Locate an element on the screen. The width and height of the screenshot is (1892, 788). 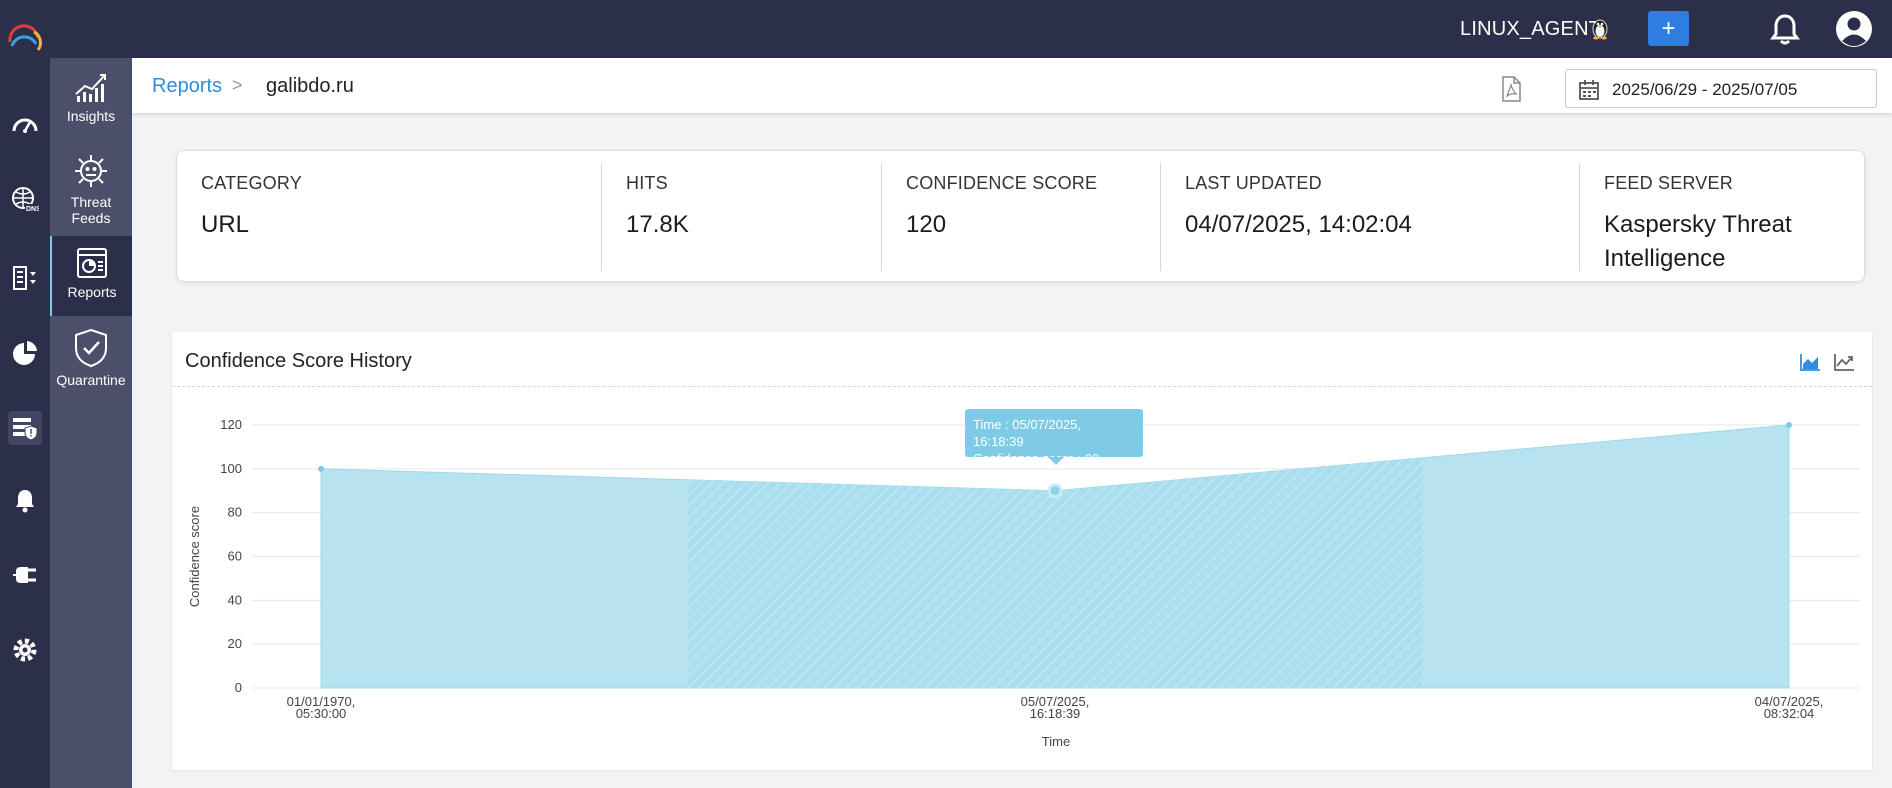
y-tick-label: 120 is located at coordinates (231, 424).